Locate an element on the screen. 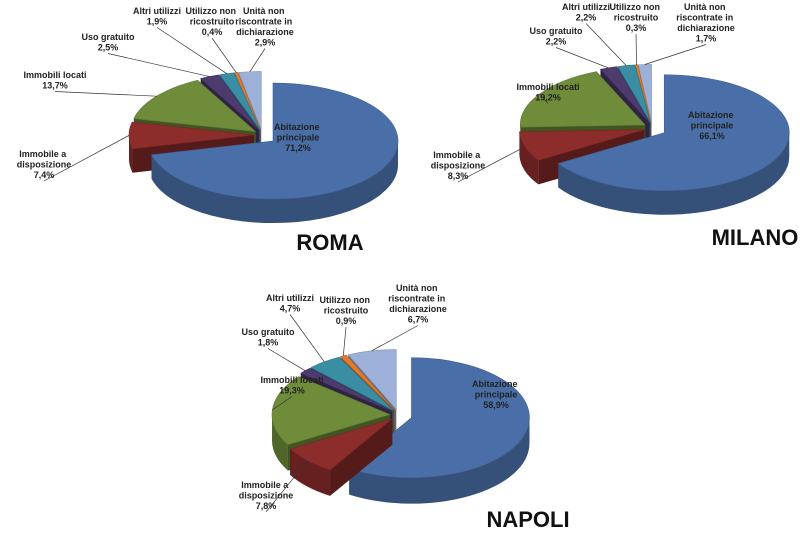  chart-title: MILANO is located at coordinates (755, 237).